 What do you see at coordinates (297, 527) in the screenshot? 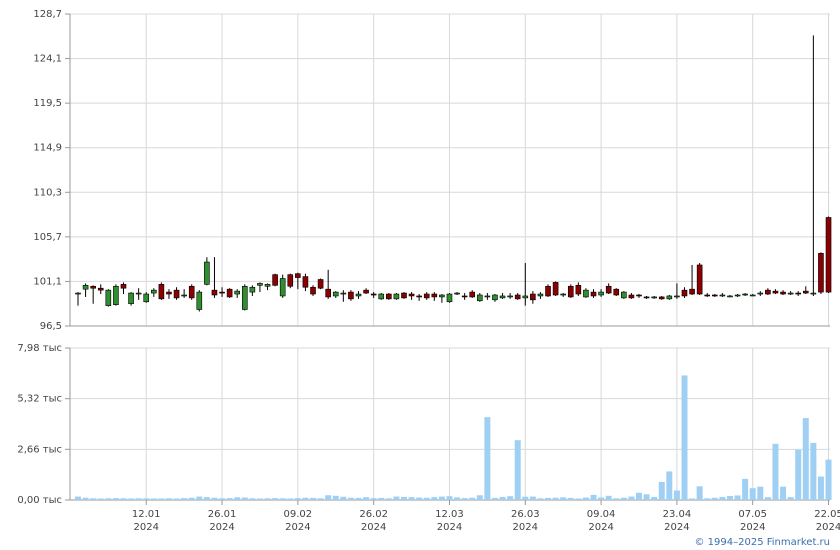
I see `x-tick-year: 2024` at bounding box center [297, 527].